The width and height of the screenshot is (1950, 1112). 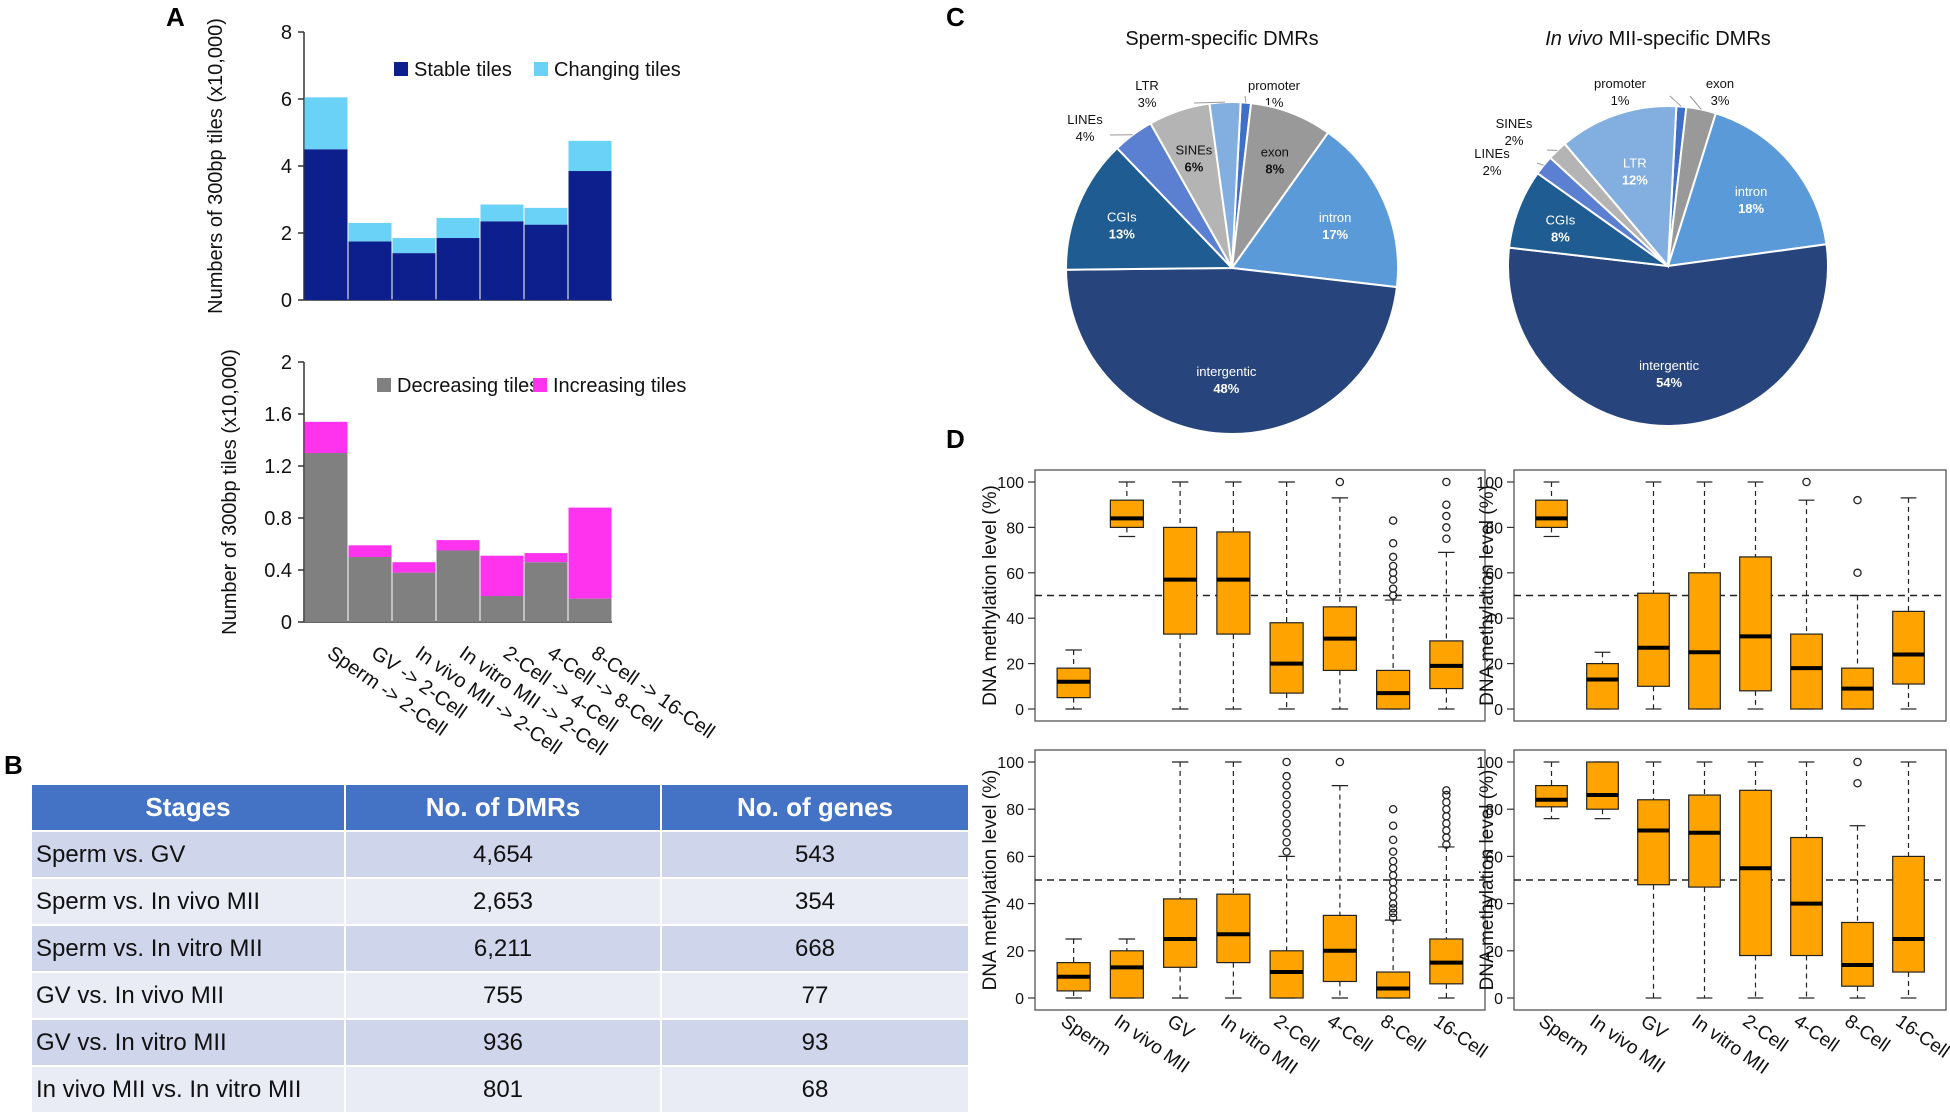 What do you see at coordinates (188, 1042) in the screenshot?
I see `table-cell-stage: GV vs. In vitro MII` at bounding box center [188, 1042].